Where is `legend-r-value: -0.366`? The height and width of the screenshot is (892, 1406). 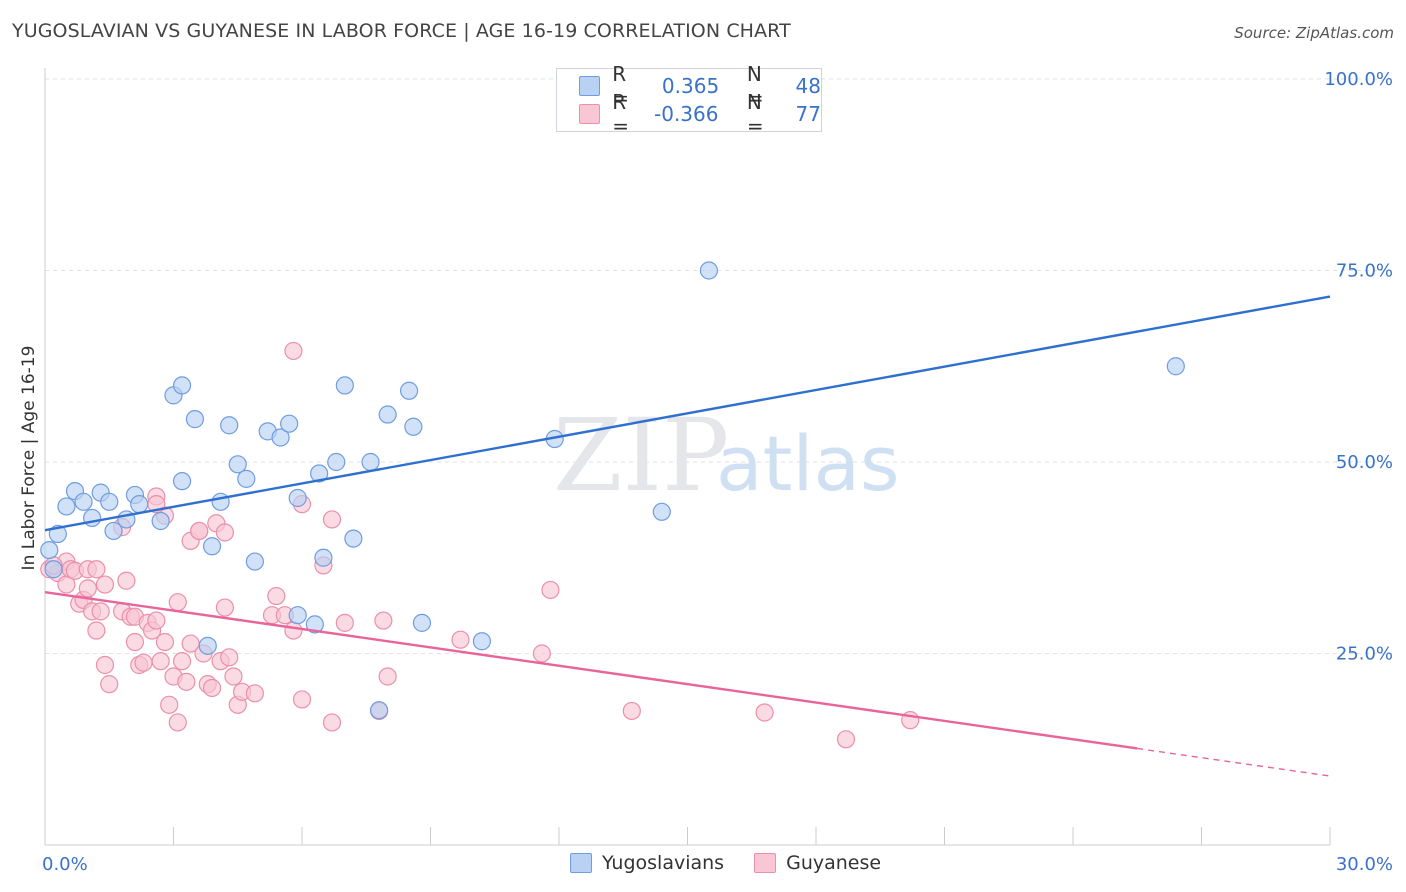
legend-r-value: -0.366 is located at coordinates (686, 114).